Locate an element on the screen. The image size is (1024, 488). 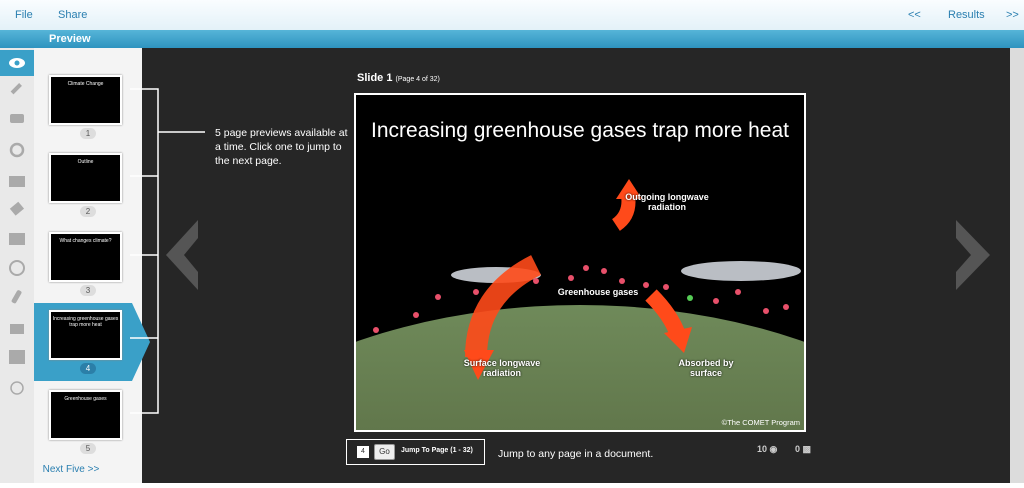
results-link: Results is located at coordinates (966, 15).